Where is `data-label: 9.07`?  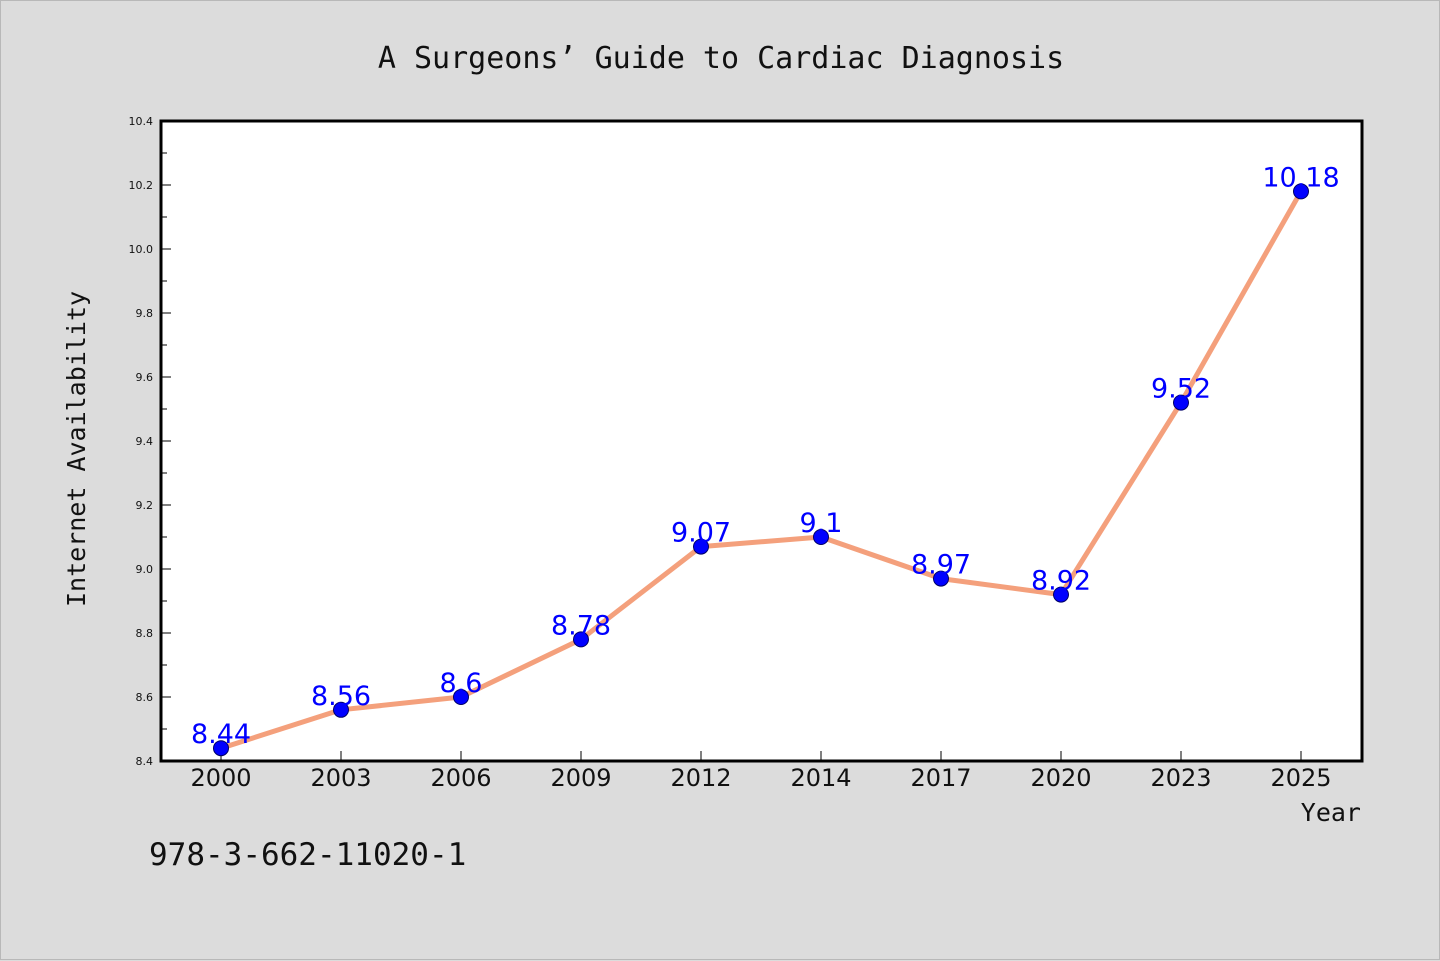 data-label: 9.07 is located at coordinates (701, 533).